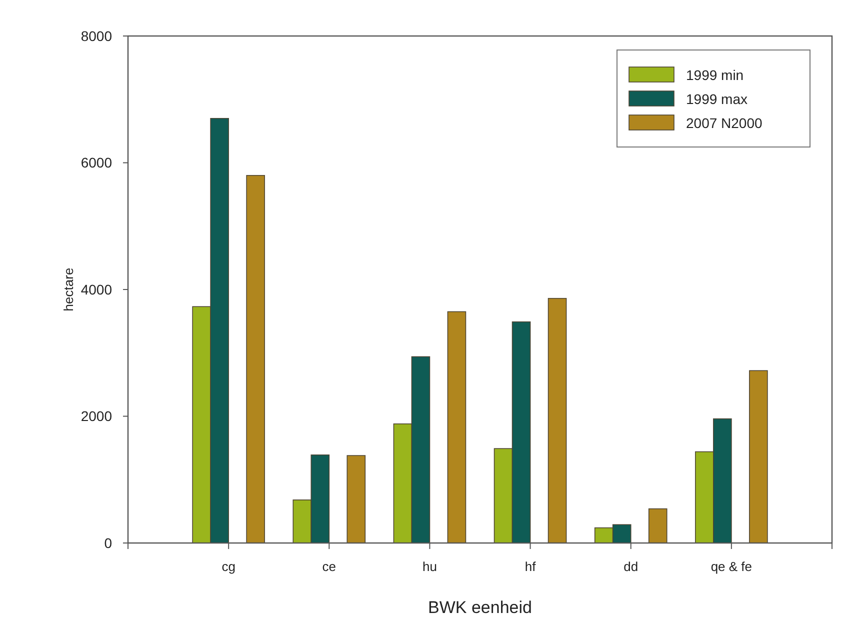 This screenshot has width=841, height=631. Describe the element at coordinates (731, 566) in the screenshot. I see `x-tick-label: qe & fe` at that location.